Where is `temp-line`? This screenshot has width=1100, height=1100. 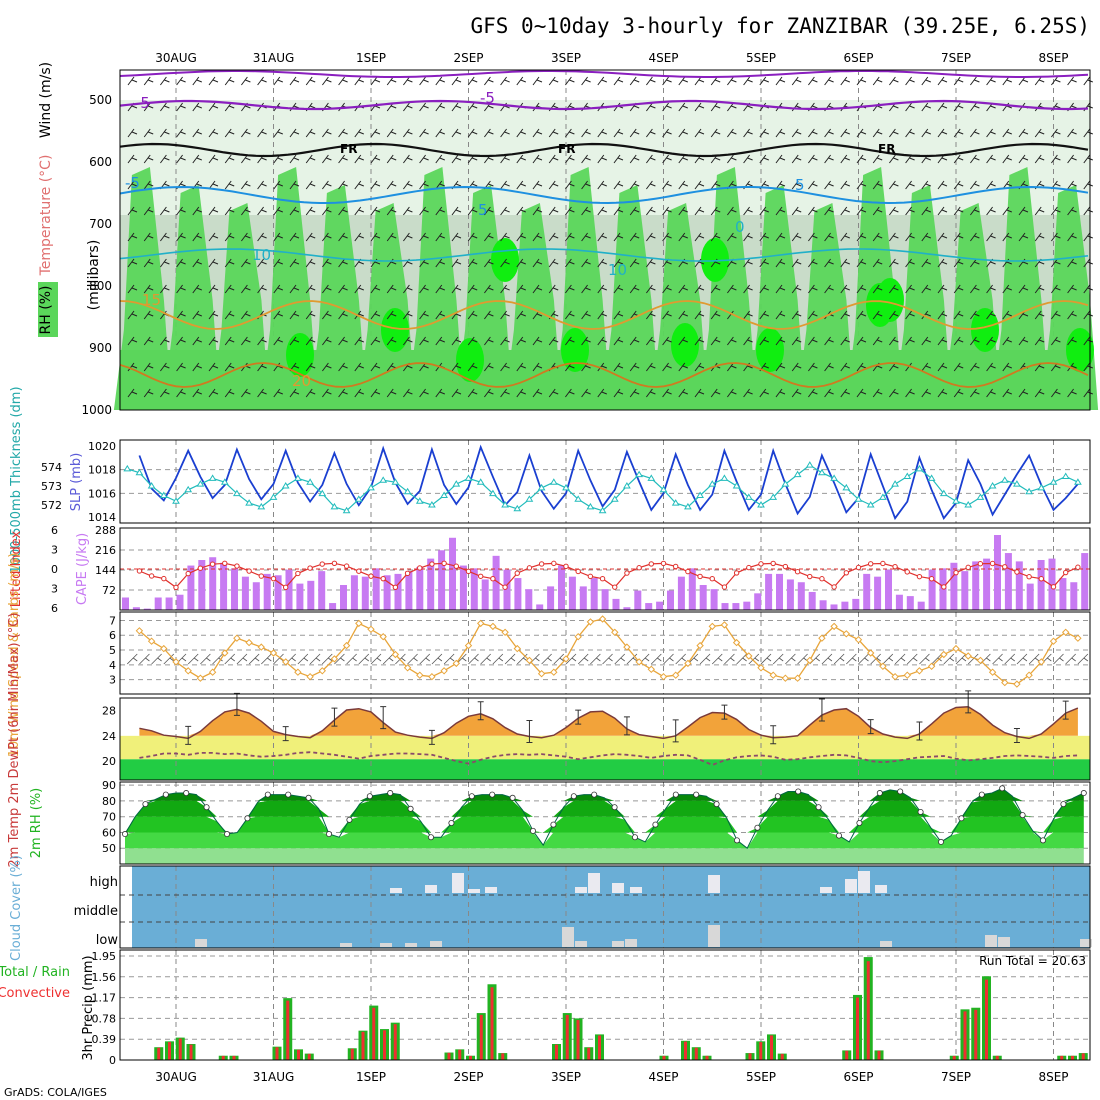
temp-line is located at coordinates (609, 723).